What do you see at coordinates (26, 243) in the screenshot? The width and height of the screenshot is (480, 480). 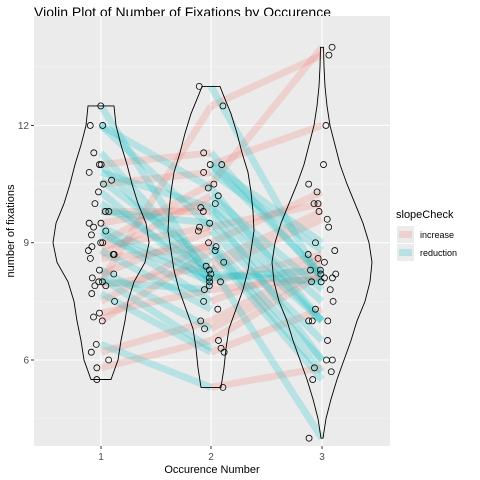 I see `y-tick-label: 9` at bounding box center [26, 243].